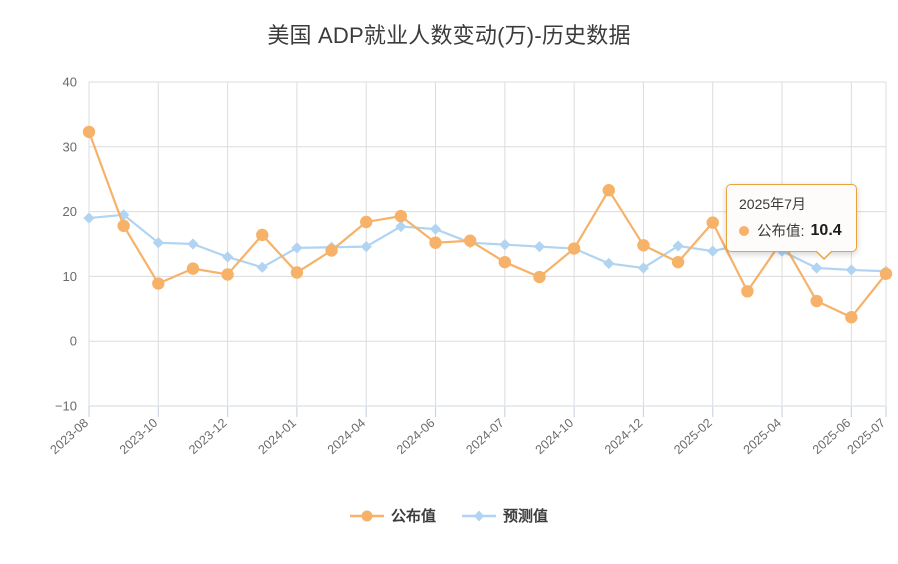  I want to click on legend-marker-forecast, so click(479, 515).